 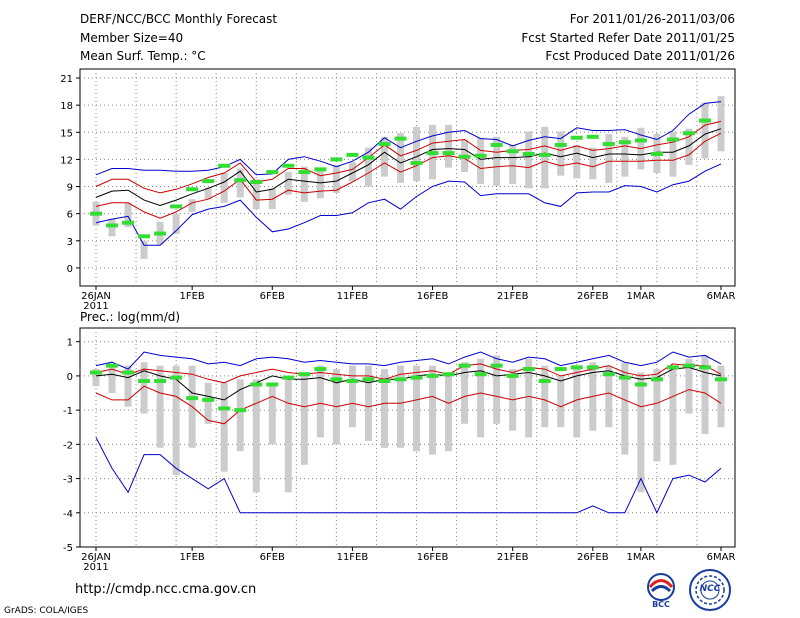 What do you see at coordinates (70, 269) in the screenshot?
I see `y-tick-label: 0` at bounding box center [70, 269].